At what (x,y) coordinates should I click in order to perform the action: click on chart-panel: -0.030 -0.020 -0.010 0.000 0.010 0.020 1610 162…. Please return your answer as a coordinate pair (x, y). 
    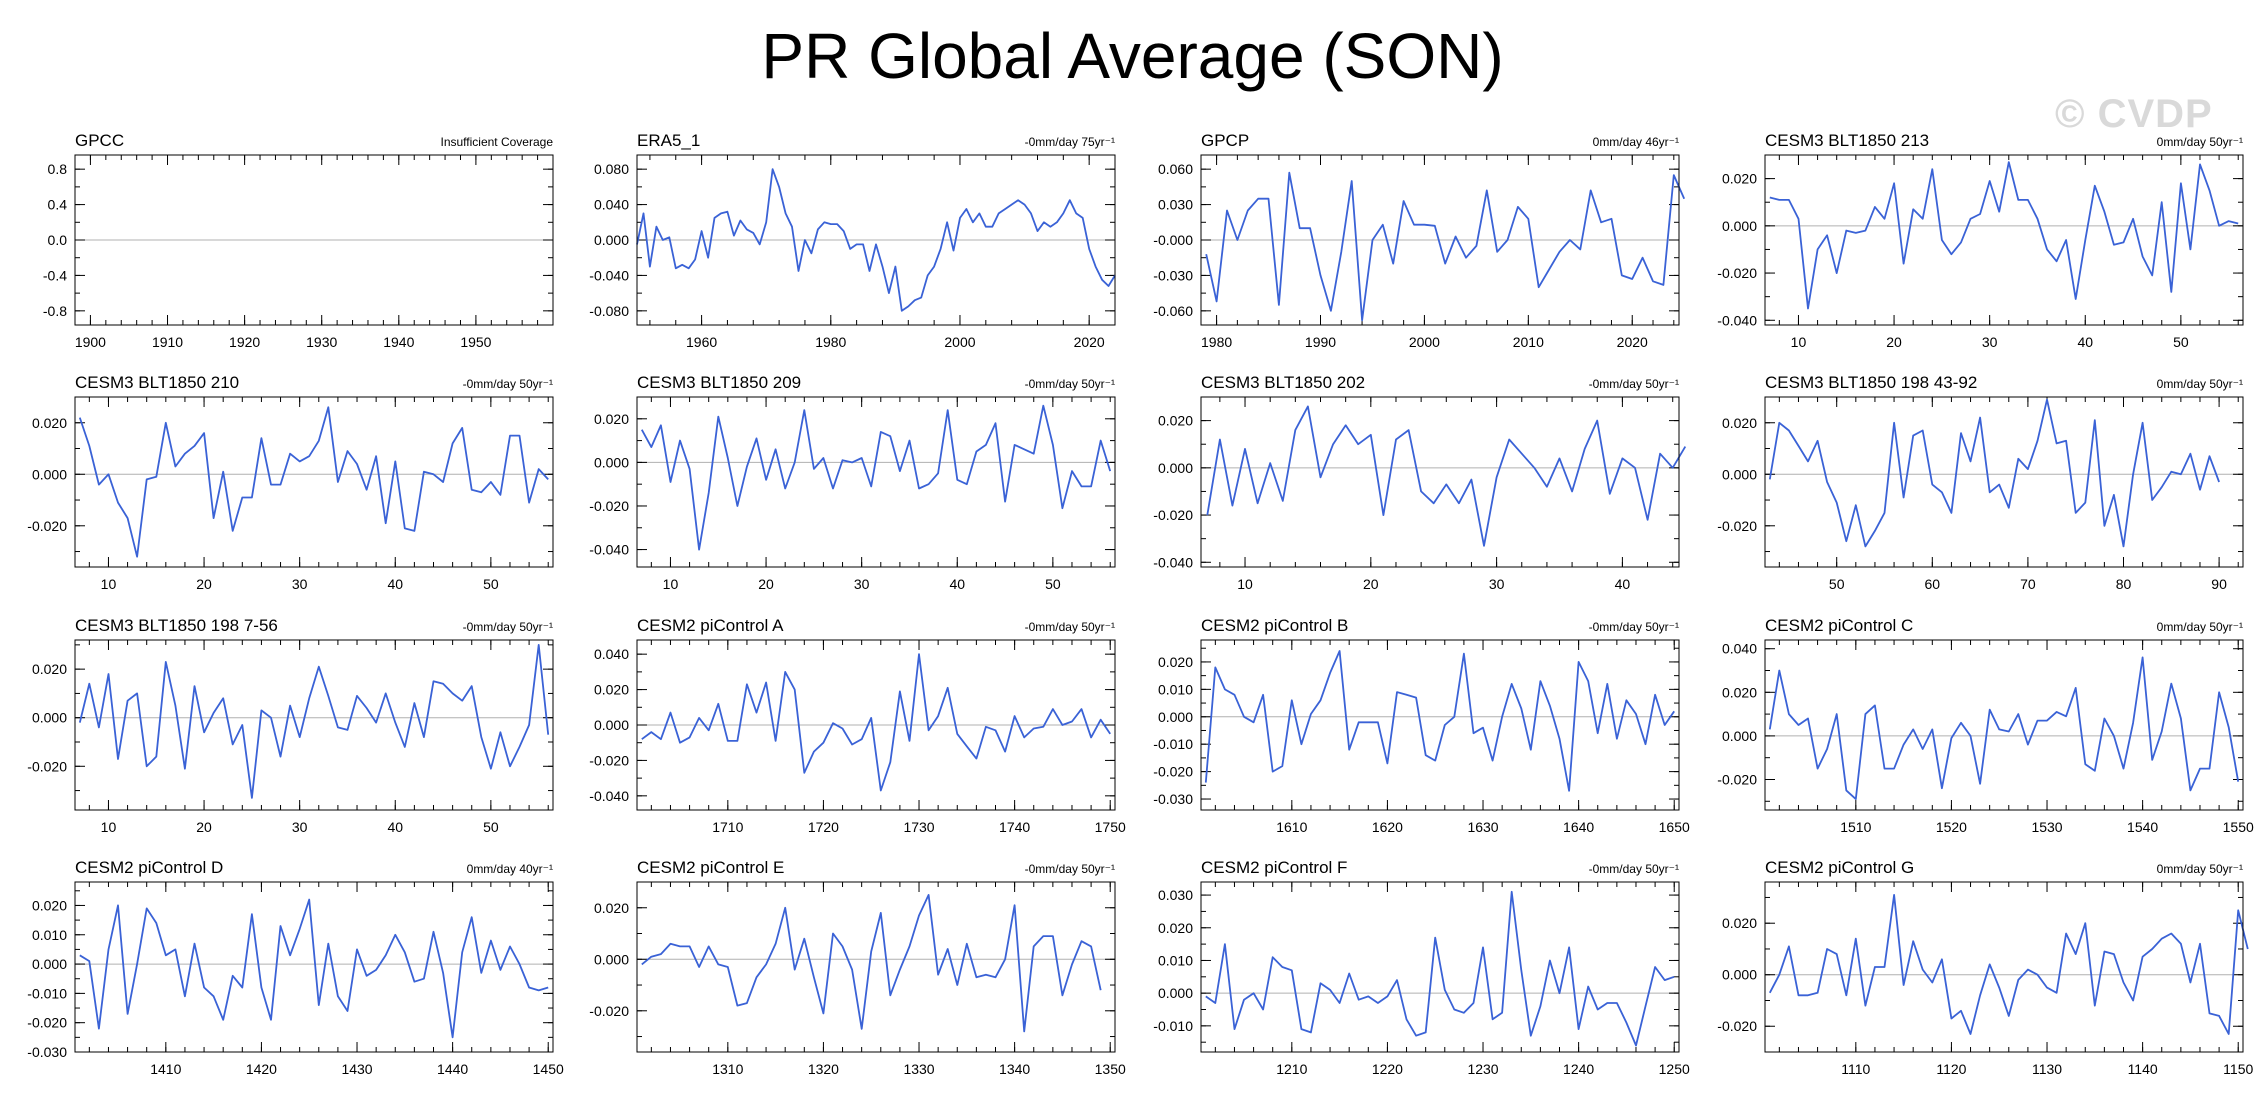
    Looking at the image, I should click on (1421, 725).